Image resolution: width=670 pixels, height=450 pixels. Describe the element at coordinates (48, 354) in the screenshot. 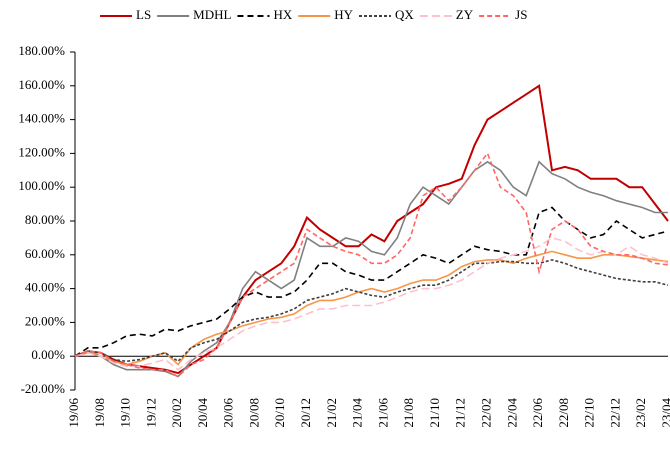

I see `y-tick-label: 0.00%` at that location.